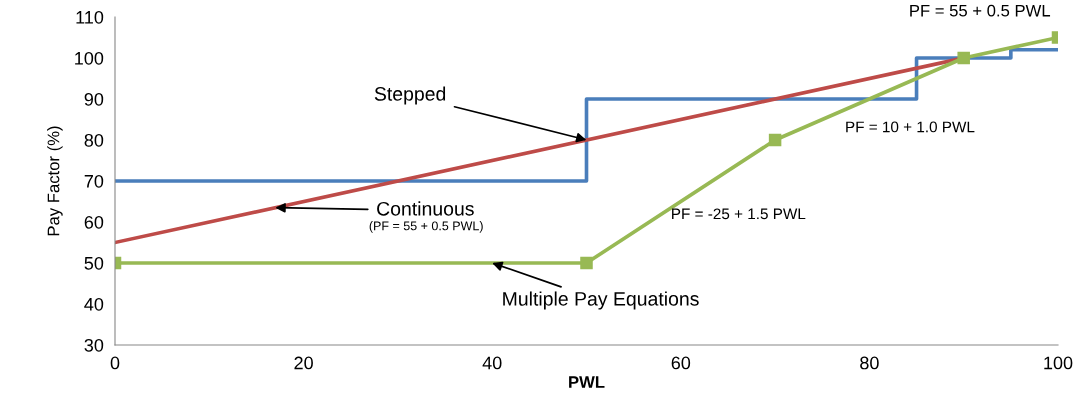 This screenshot has height=401, width=1082. What do you see at coordinates (980, 10) in the screenshot?
I see `text: PF = 55 + 0.5 PWL` at bounding box center [980, 10].